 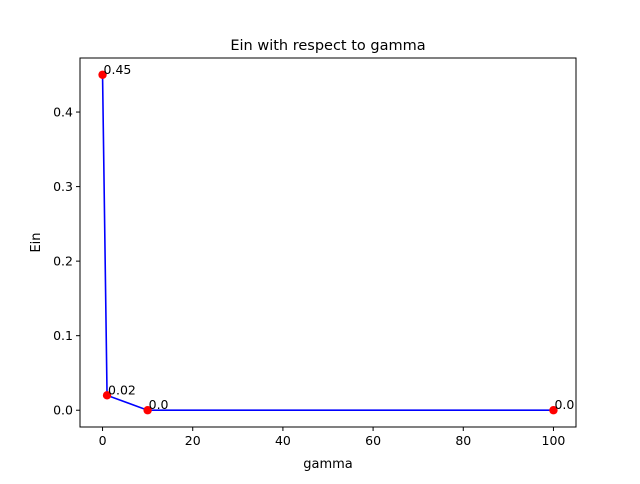 What do you see at coordinates (118, 69) in the screenshot?
I see `data-label: 0.45` at bounding box center [118, 69].